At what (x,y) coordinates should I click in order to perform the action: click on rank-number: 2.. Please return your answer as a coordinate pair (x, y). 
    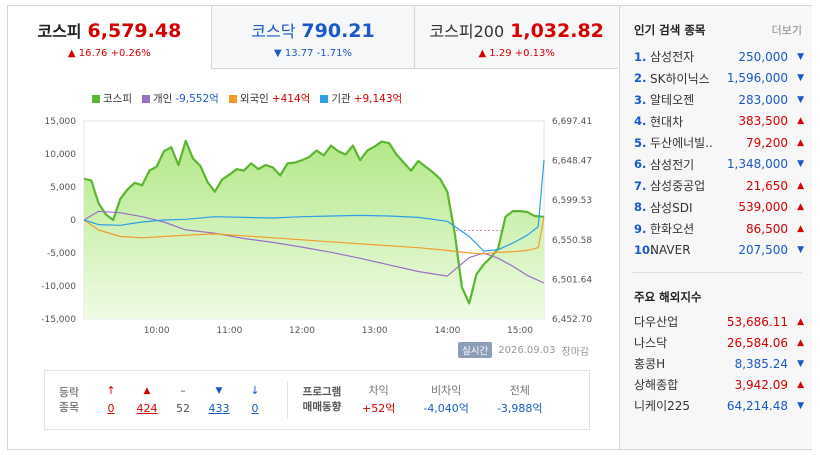
    Looking at the image, I should click on (640, 78).